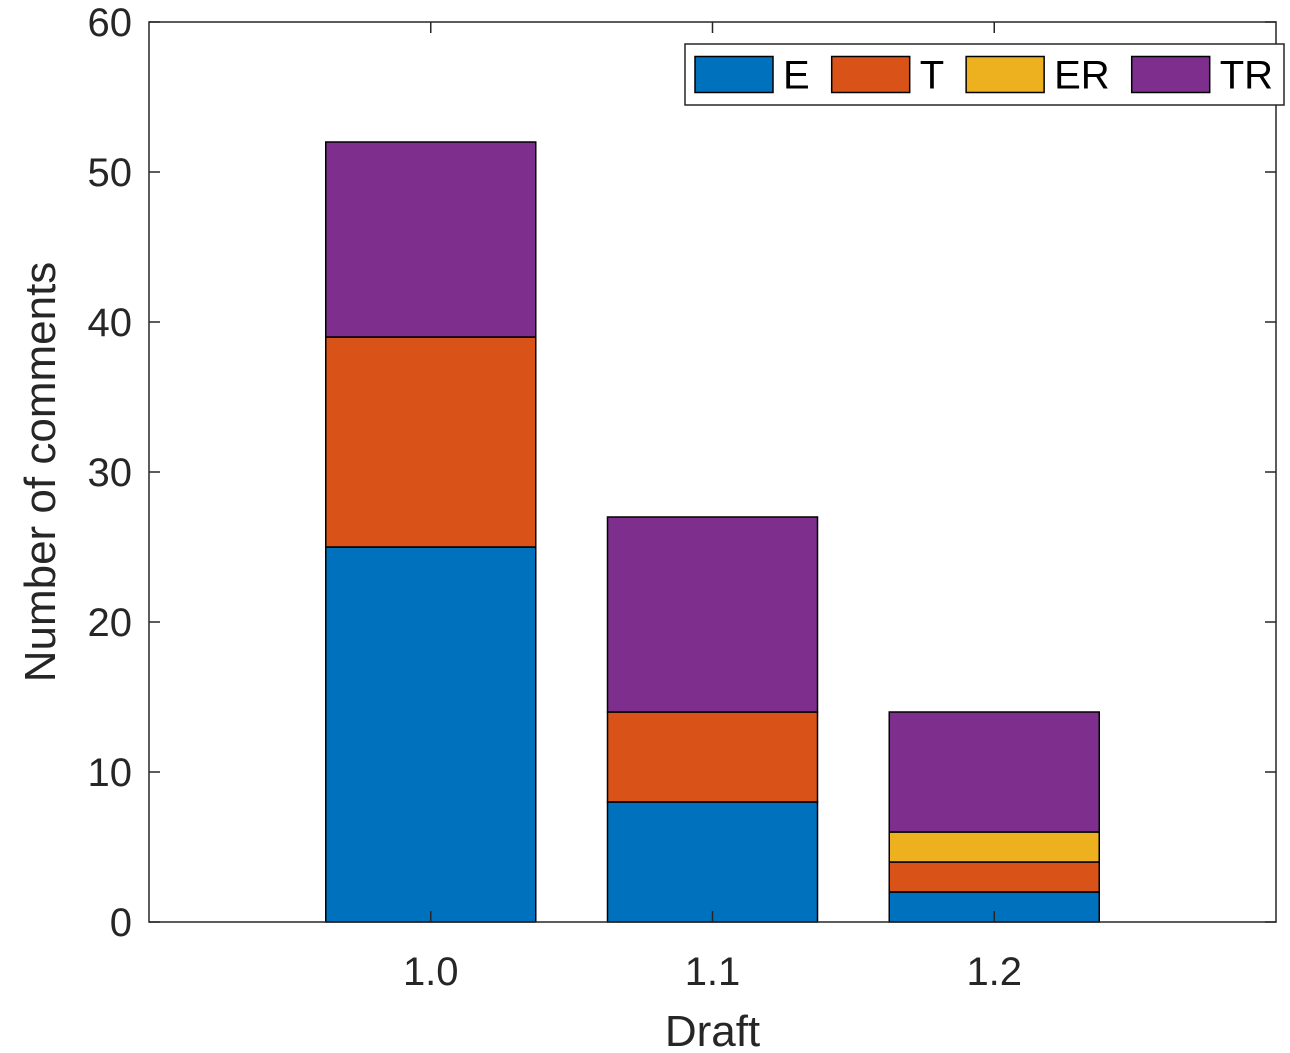  What do you see at coordinates (712, 614) in the screenshot?
I see `bar-1-1-tr` at bounding box center [712, 614].